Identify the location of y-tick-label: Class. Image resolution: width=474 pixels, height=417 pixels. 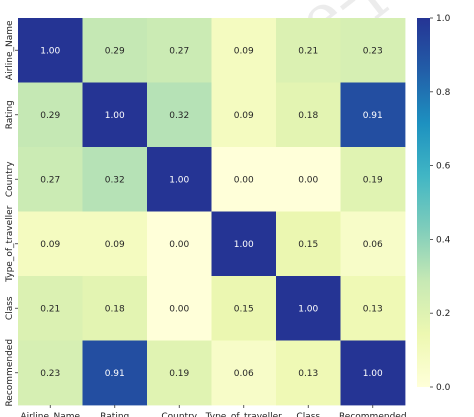
(10, 308).